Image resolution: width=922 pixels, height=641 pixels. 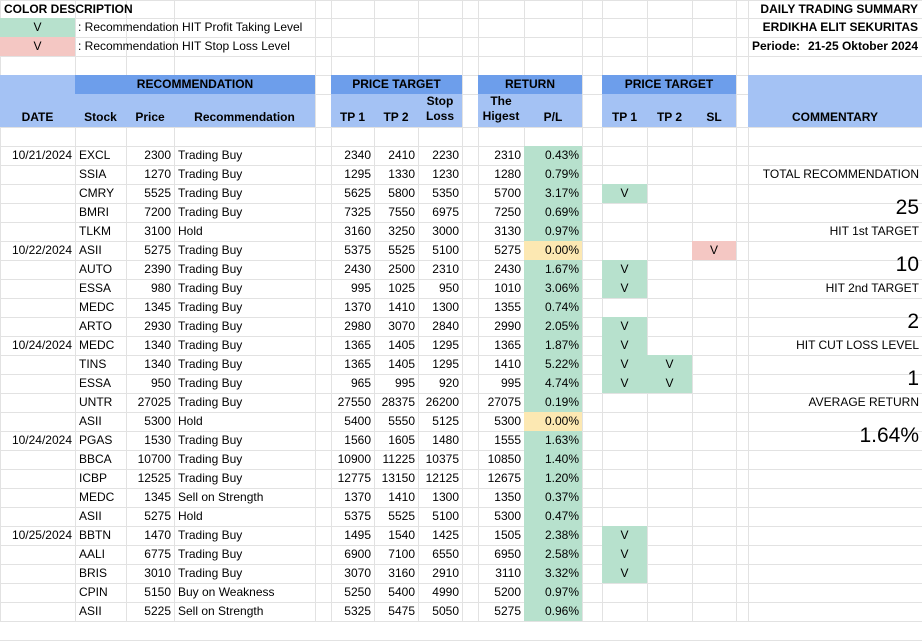 I want to click on stop-loss-cell: 1300, so click(x=445, y=307).